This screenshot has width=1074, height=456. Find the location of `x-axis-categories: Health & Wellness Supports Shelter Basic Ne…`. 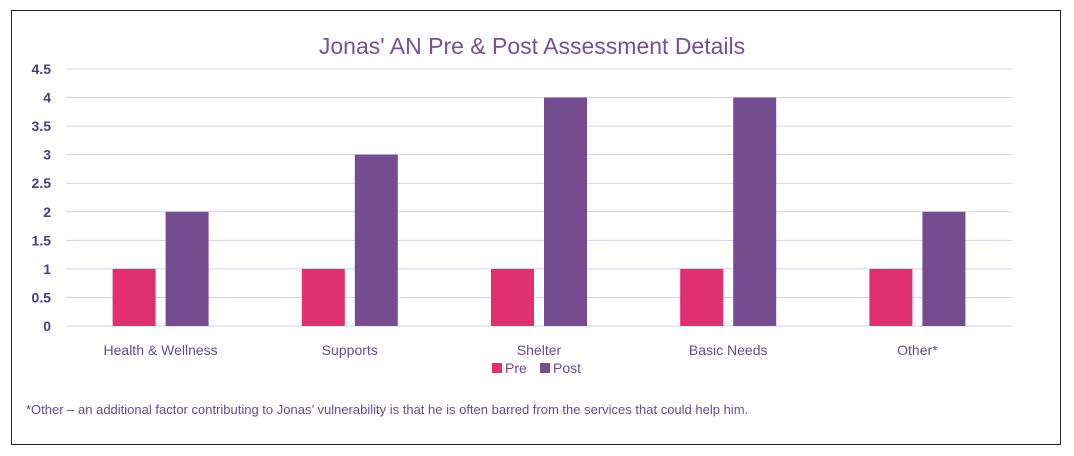

x-axis-categories: Health & Wellness Supports Shelter Basic Ne… is located at coordinates (521, 350).